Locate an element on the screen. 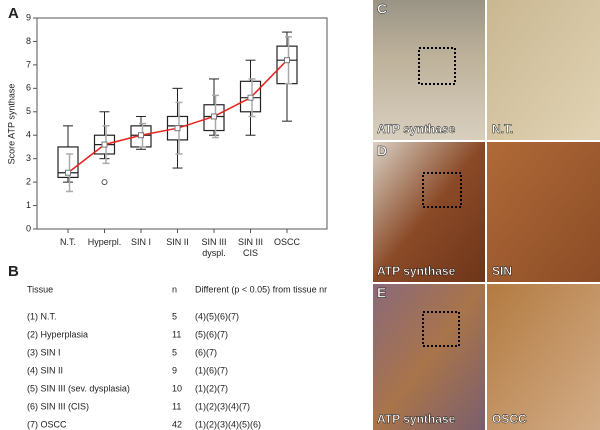 The width and height of the screenshot is (600, 430). x-tick-label: SIN I is located at coordinates (140, 242).